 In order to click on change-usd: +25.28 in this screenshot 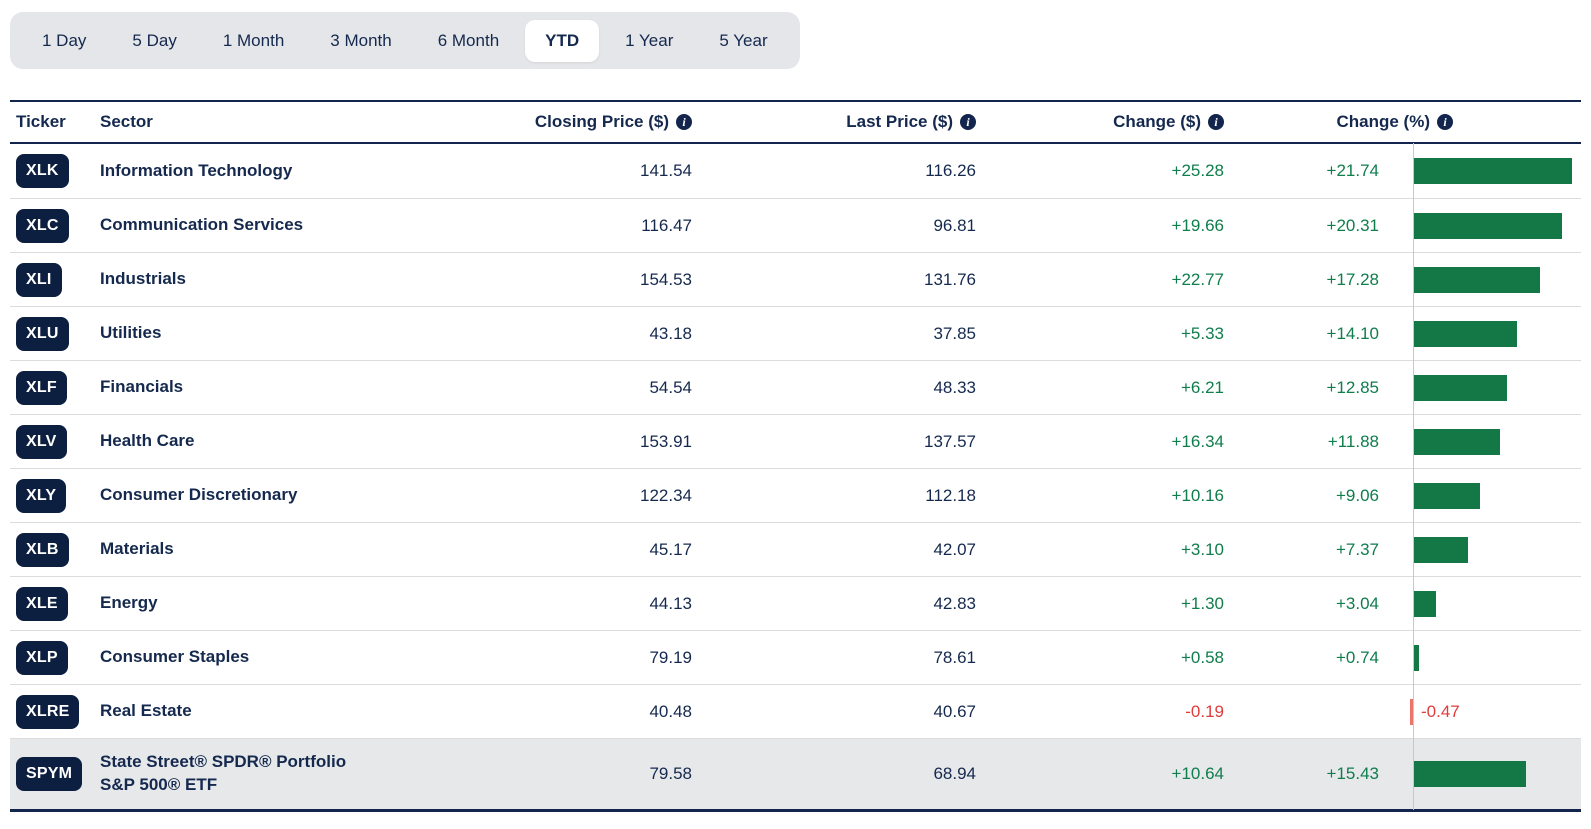, I will do `click(1197, 170)`.